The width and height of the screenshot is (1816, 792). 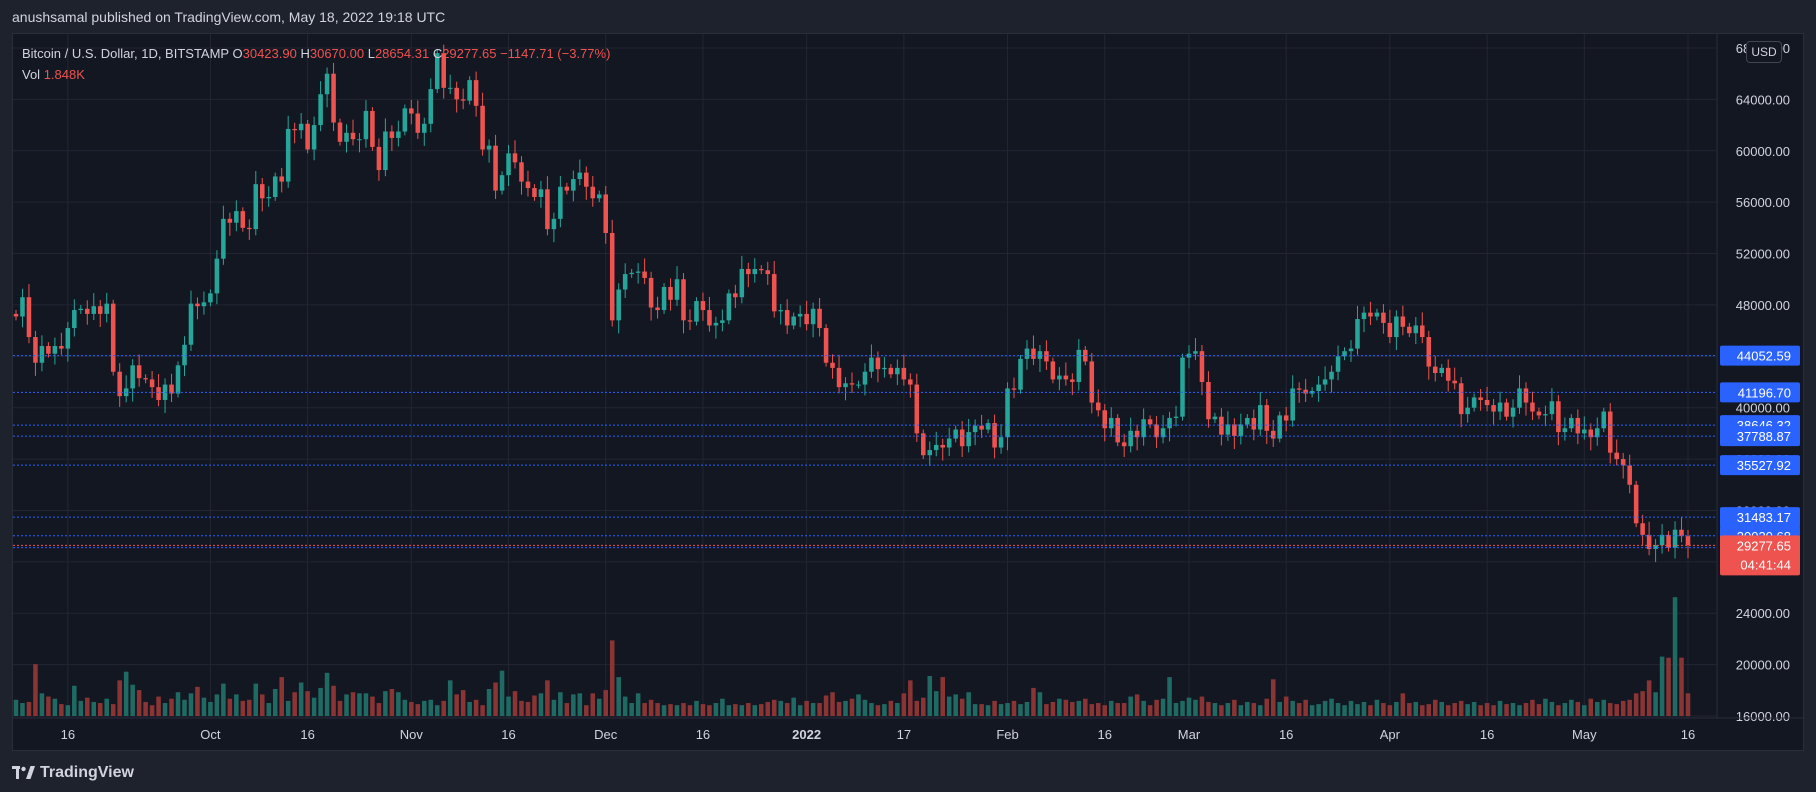 I want to click on time-tick-label: 16, so click(x=703, y=734).